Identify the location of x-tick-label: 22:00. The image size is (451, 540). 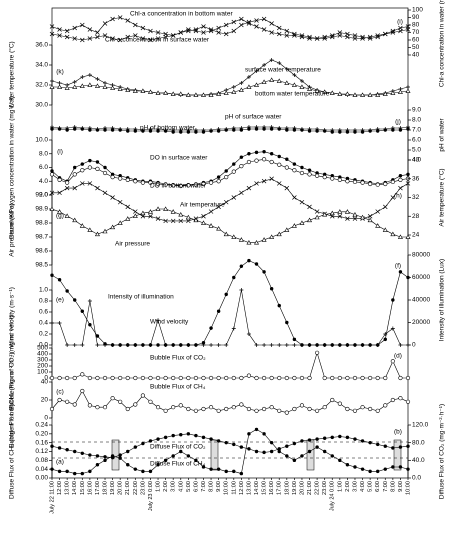
(318, 488).